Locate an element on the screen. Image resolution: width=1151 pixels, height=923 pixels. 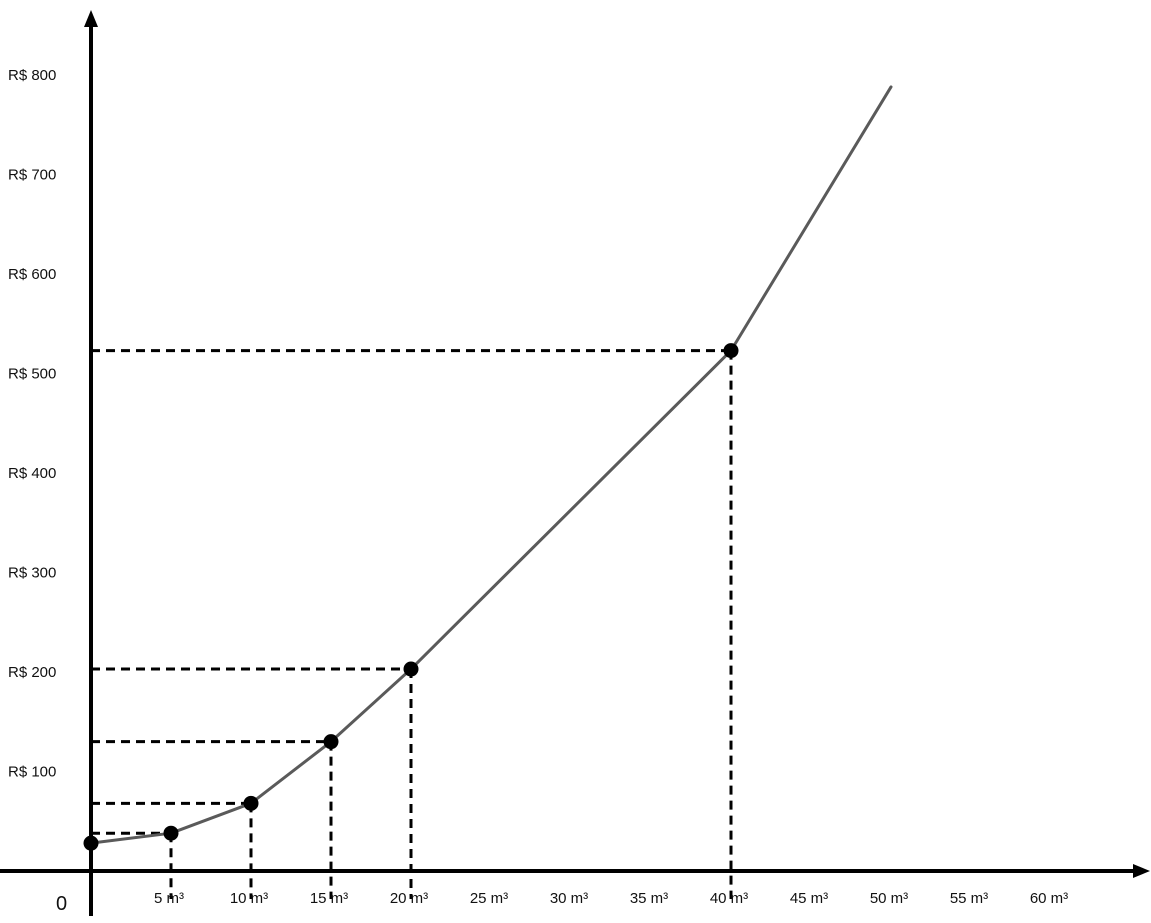
x-tick-label: 50 m³ is located at coordinates (889, 898).